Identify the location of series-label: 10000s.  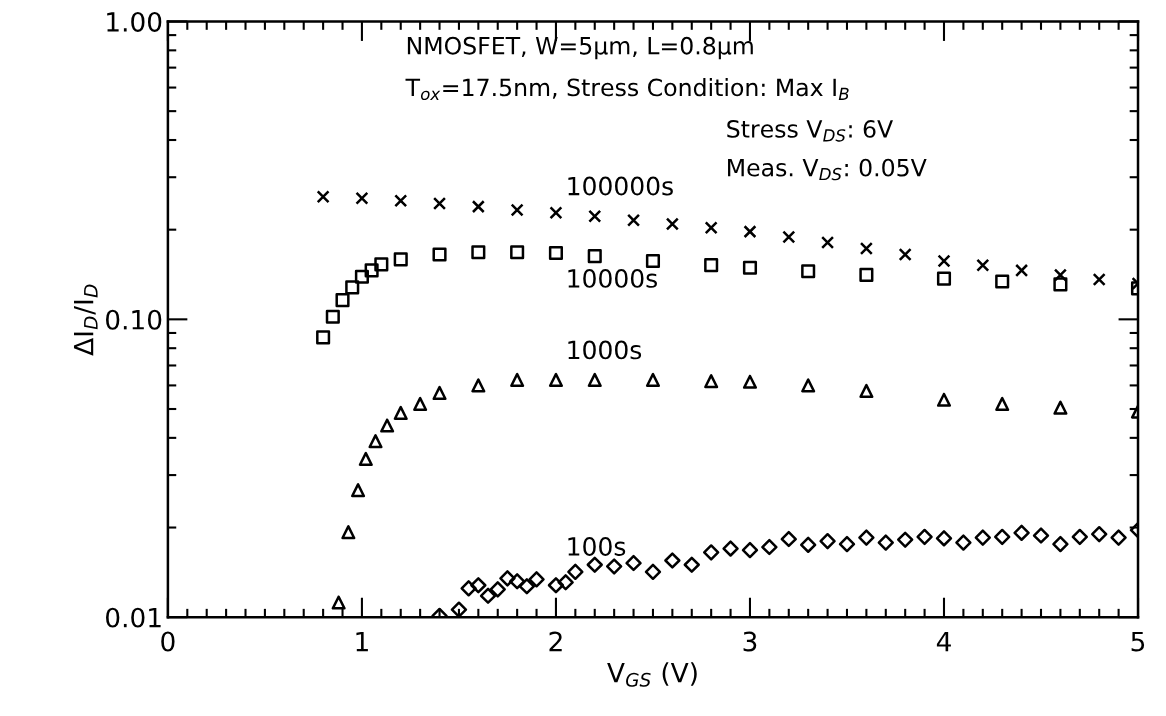
(612, 278).